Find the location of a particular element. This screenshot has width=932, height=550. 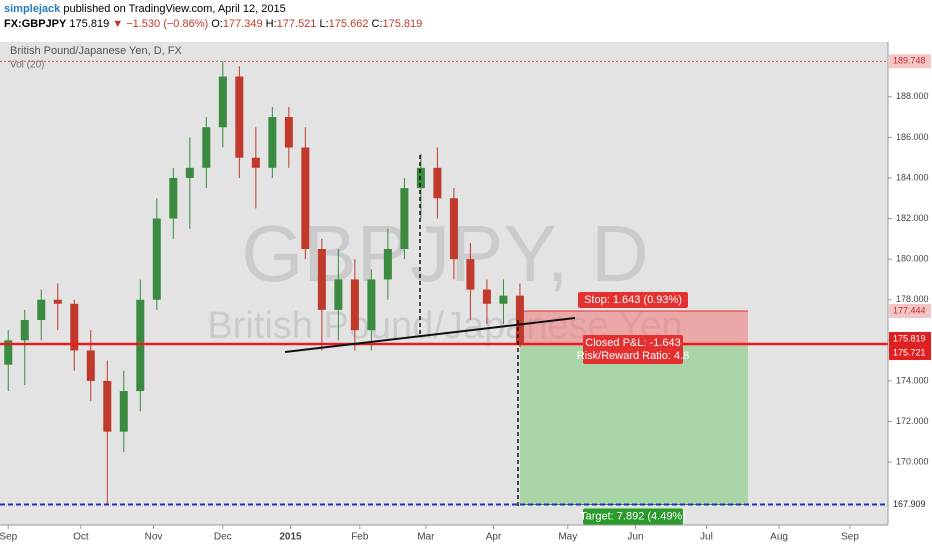

stop-label: Stop: 1.643 (0.93%) is located at coordinates (633, 300).